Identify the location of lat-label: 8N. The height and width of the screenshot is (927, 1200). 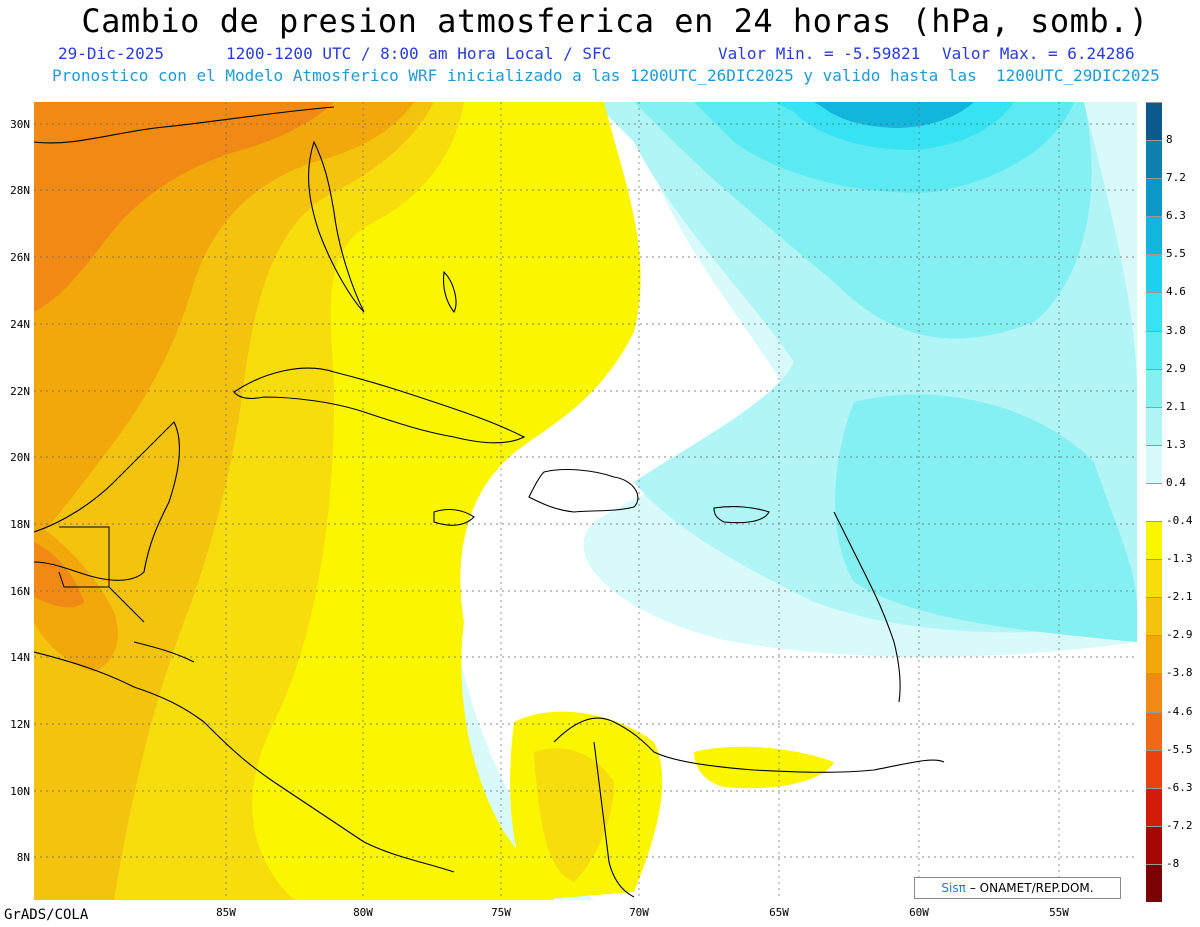
(23, 857).